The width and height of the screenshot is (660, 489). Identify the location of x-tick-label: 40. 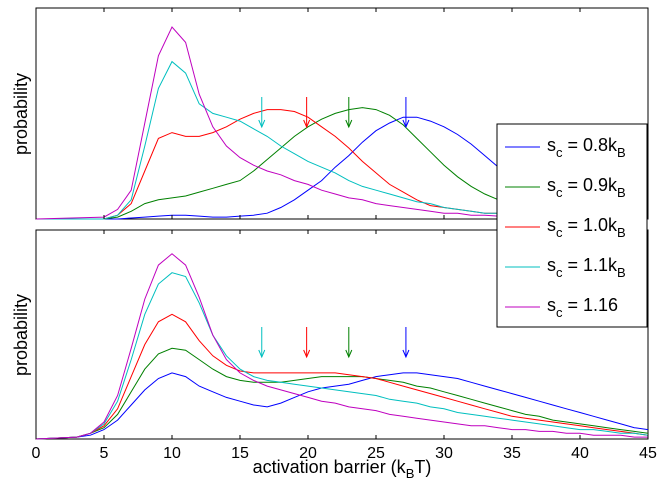
(580, 453).